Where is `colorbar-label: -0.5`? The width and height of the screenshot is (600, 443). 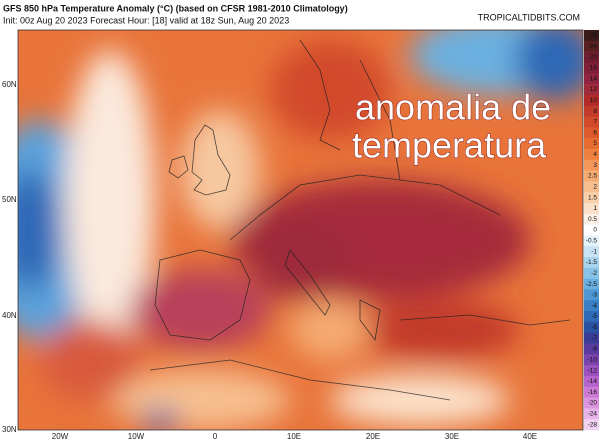 colorbar-label: -0.5 is located at coordinates (592, 241).